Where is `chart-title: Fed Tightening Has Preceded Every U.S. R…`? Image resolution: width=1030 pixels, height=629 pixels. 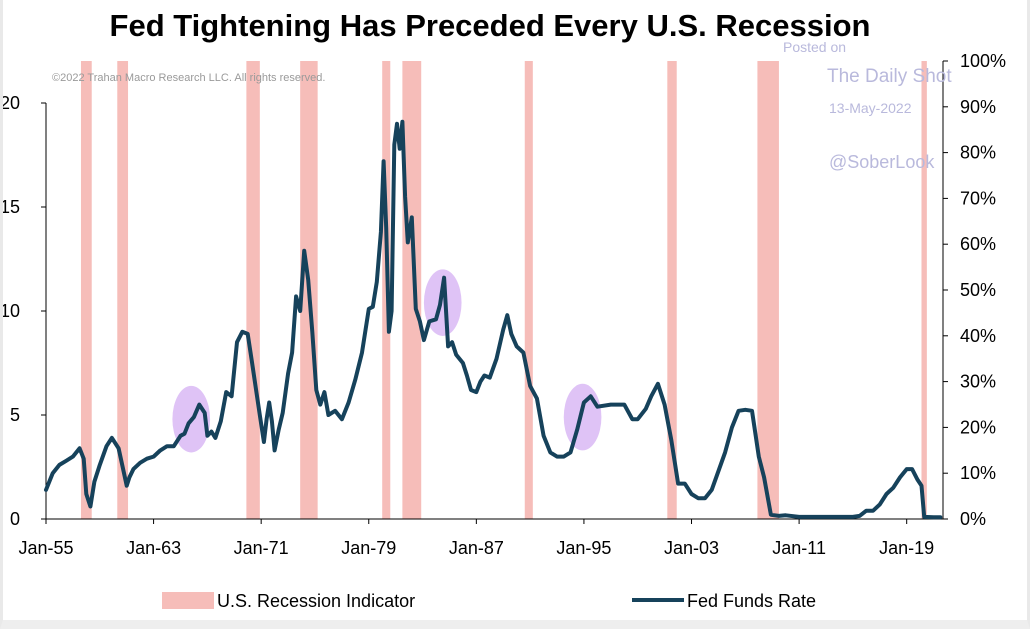
chart-title: Fed Tightening Has Preceded Every U.S. R… is located at coordinates (490, 25).